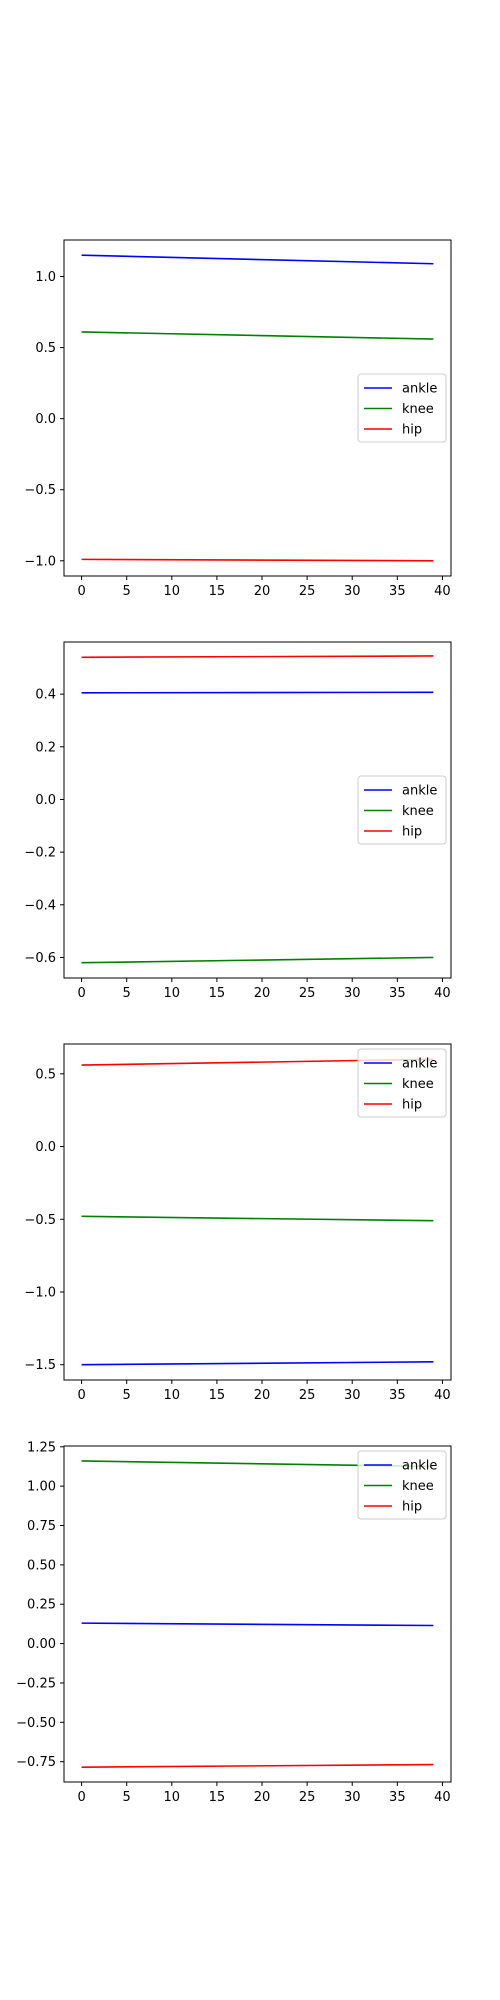 The height and width of the screenshot is (2000, 500). Describe the element at coordinates (36, 1723) in the screenshot. I see `y-tick-label: −0.50` at that location.